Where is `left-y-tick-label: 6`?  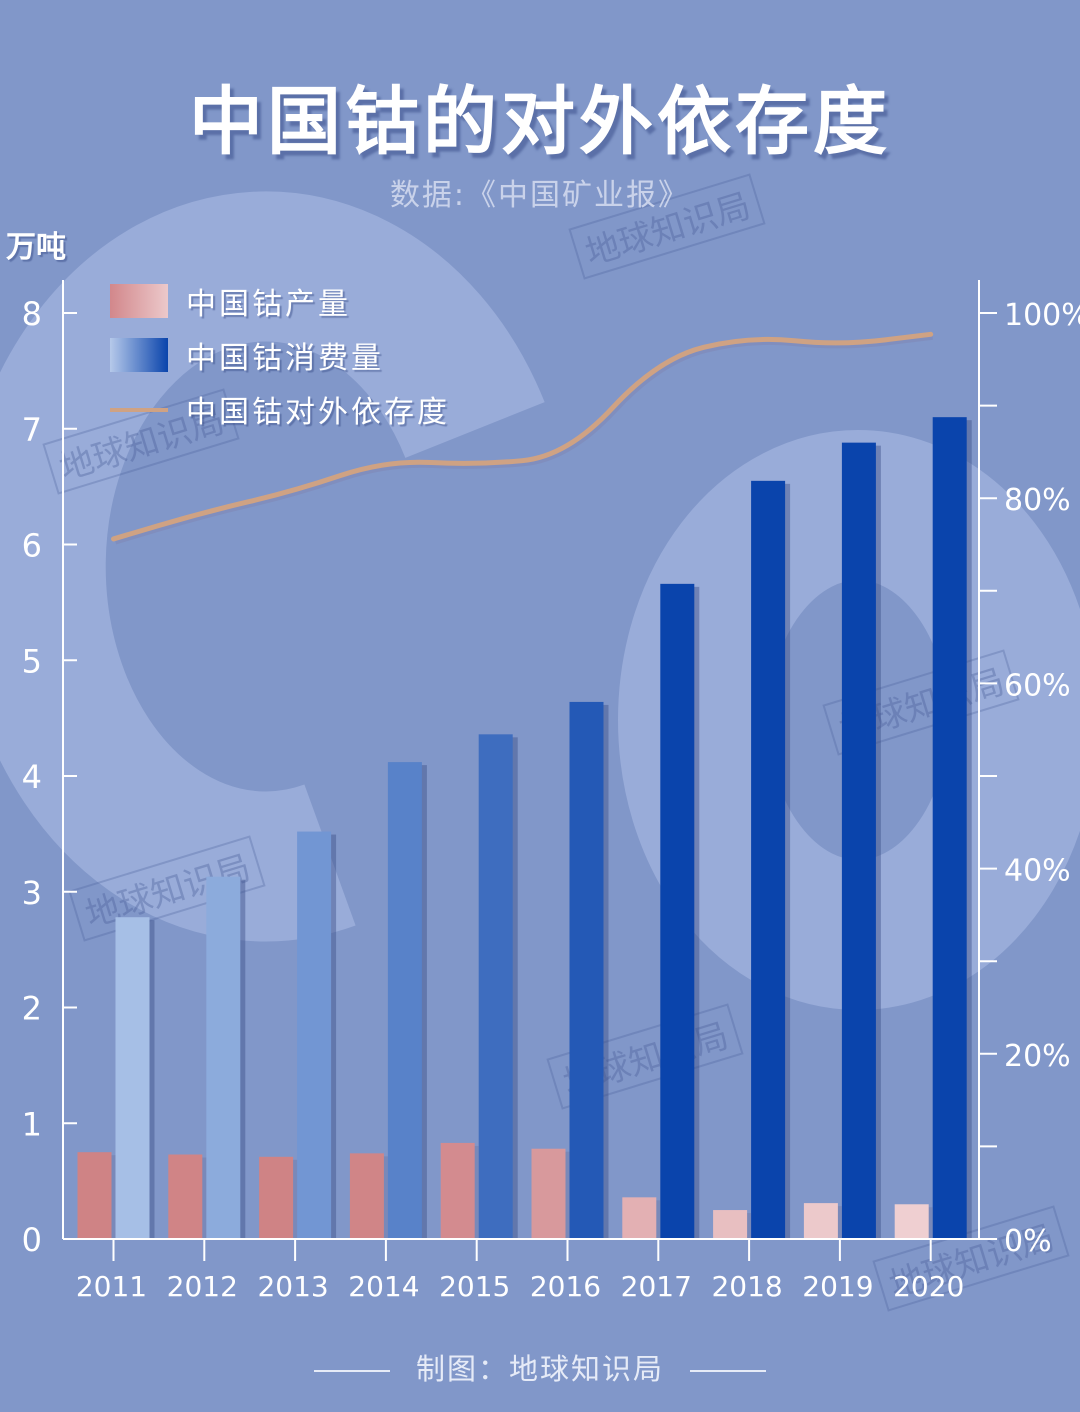
left-y-tick-label: 6 is located at coordinates (32, 546).